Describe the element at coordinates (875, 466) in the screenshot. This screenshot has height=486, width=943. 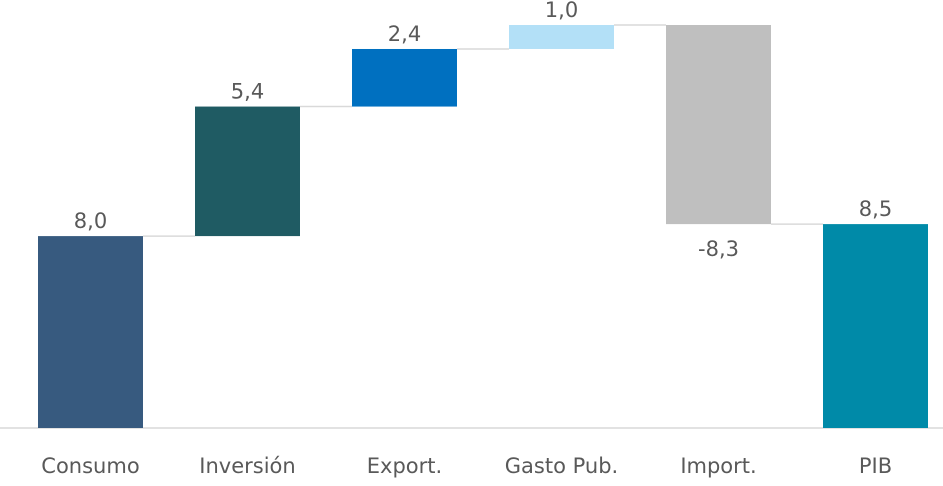
I see `x-tick-label: PIB` at that location.